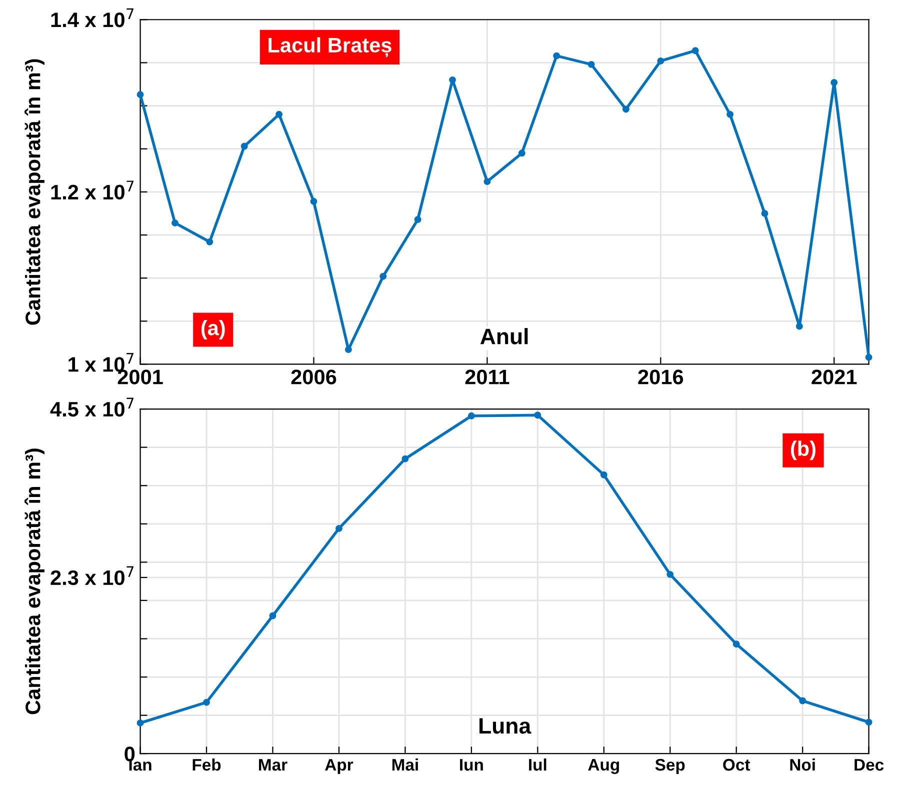 This screenshot has width=905, height=785. I want to click on x-tick-label: Iul, so click(537, 764).